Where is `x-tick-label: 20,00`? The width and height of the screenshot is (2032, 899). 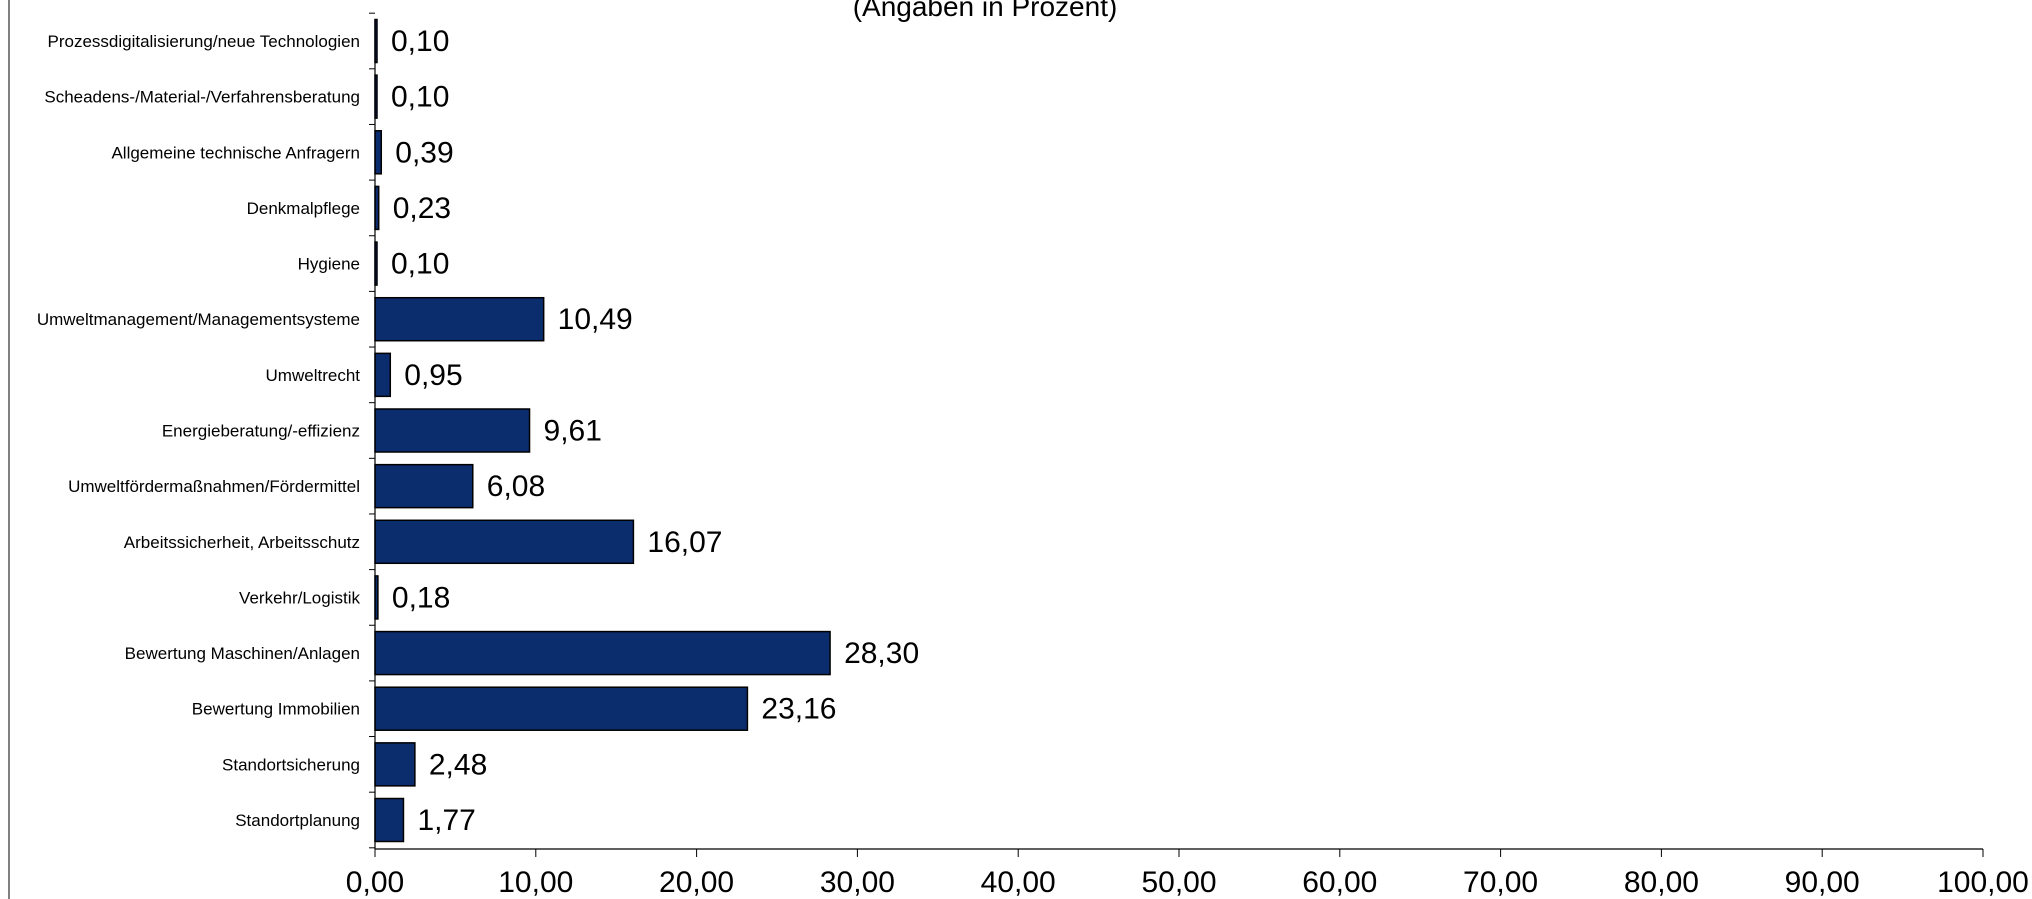
x-tick-label: 20,00 is located at coordinates (696, 882).